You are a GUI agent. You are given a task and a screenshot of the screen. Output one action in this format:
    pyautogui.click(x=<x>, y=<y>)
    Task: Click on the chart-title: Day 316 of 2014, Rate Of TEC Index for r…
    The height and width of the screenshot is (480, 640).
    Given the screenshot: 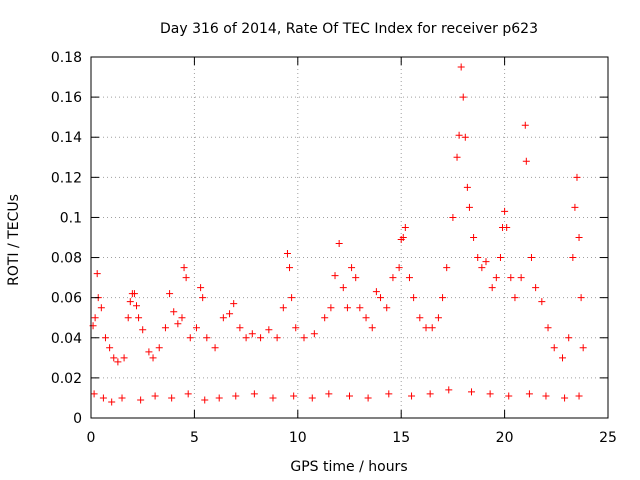 What is the action you would take?
    pyautogui.click(x=349, y=29)
    